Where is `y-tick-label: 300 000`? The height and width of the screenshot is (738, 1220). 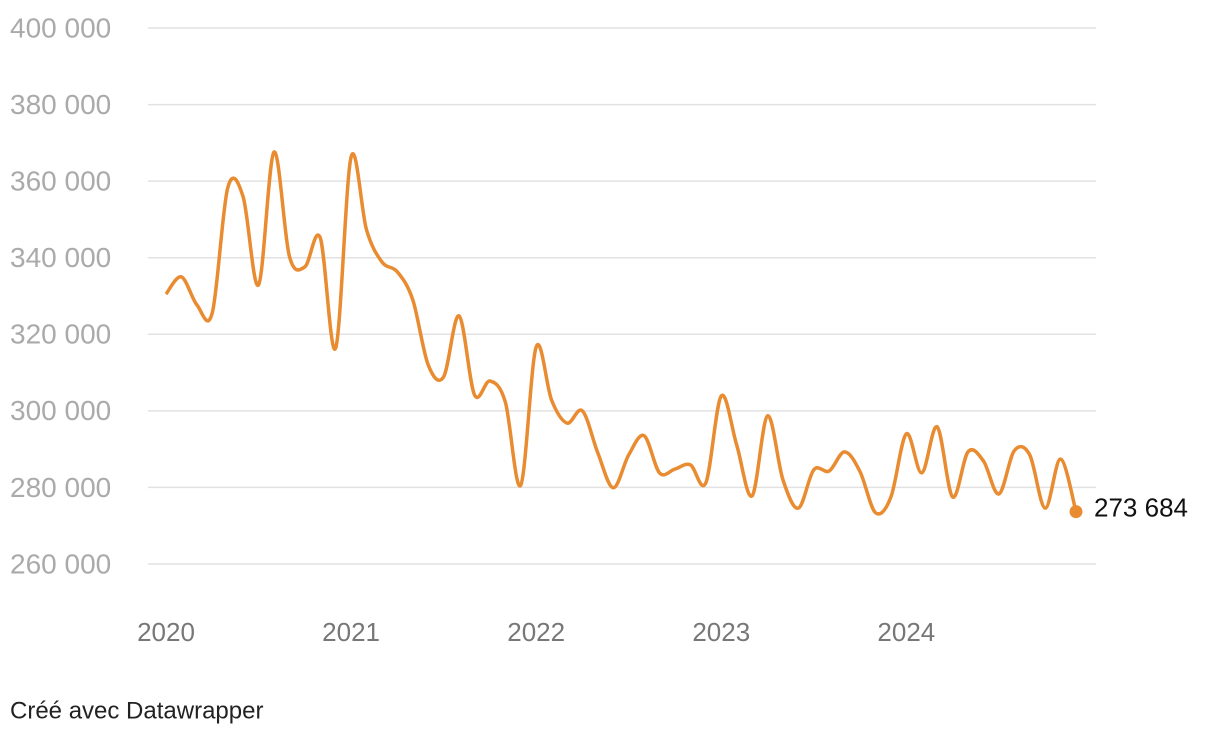
y-tick-label: 300 000 is located at coordinates (60, 410).